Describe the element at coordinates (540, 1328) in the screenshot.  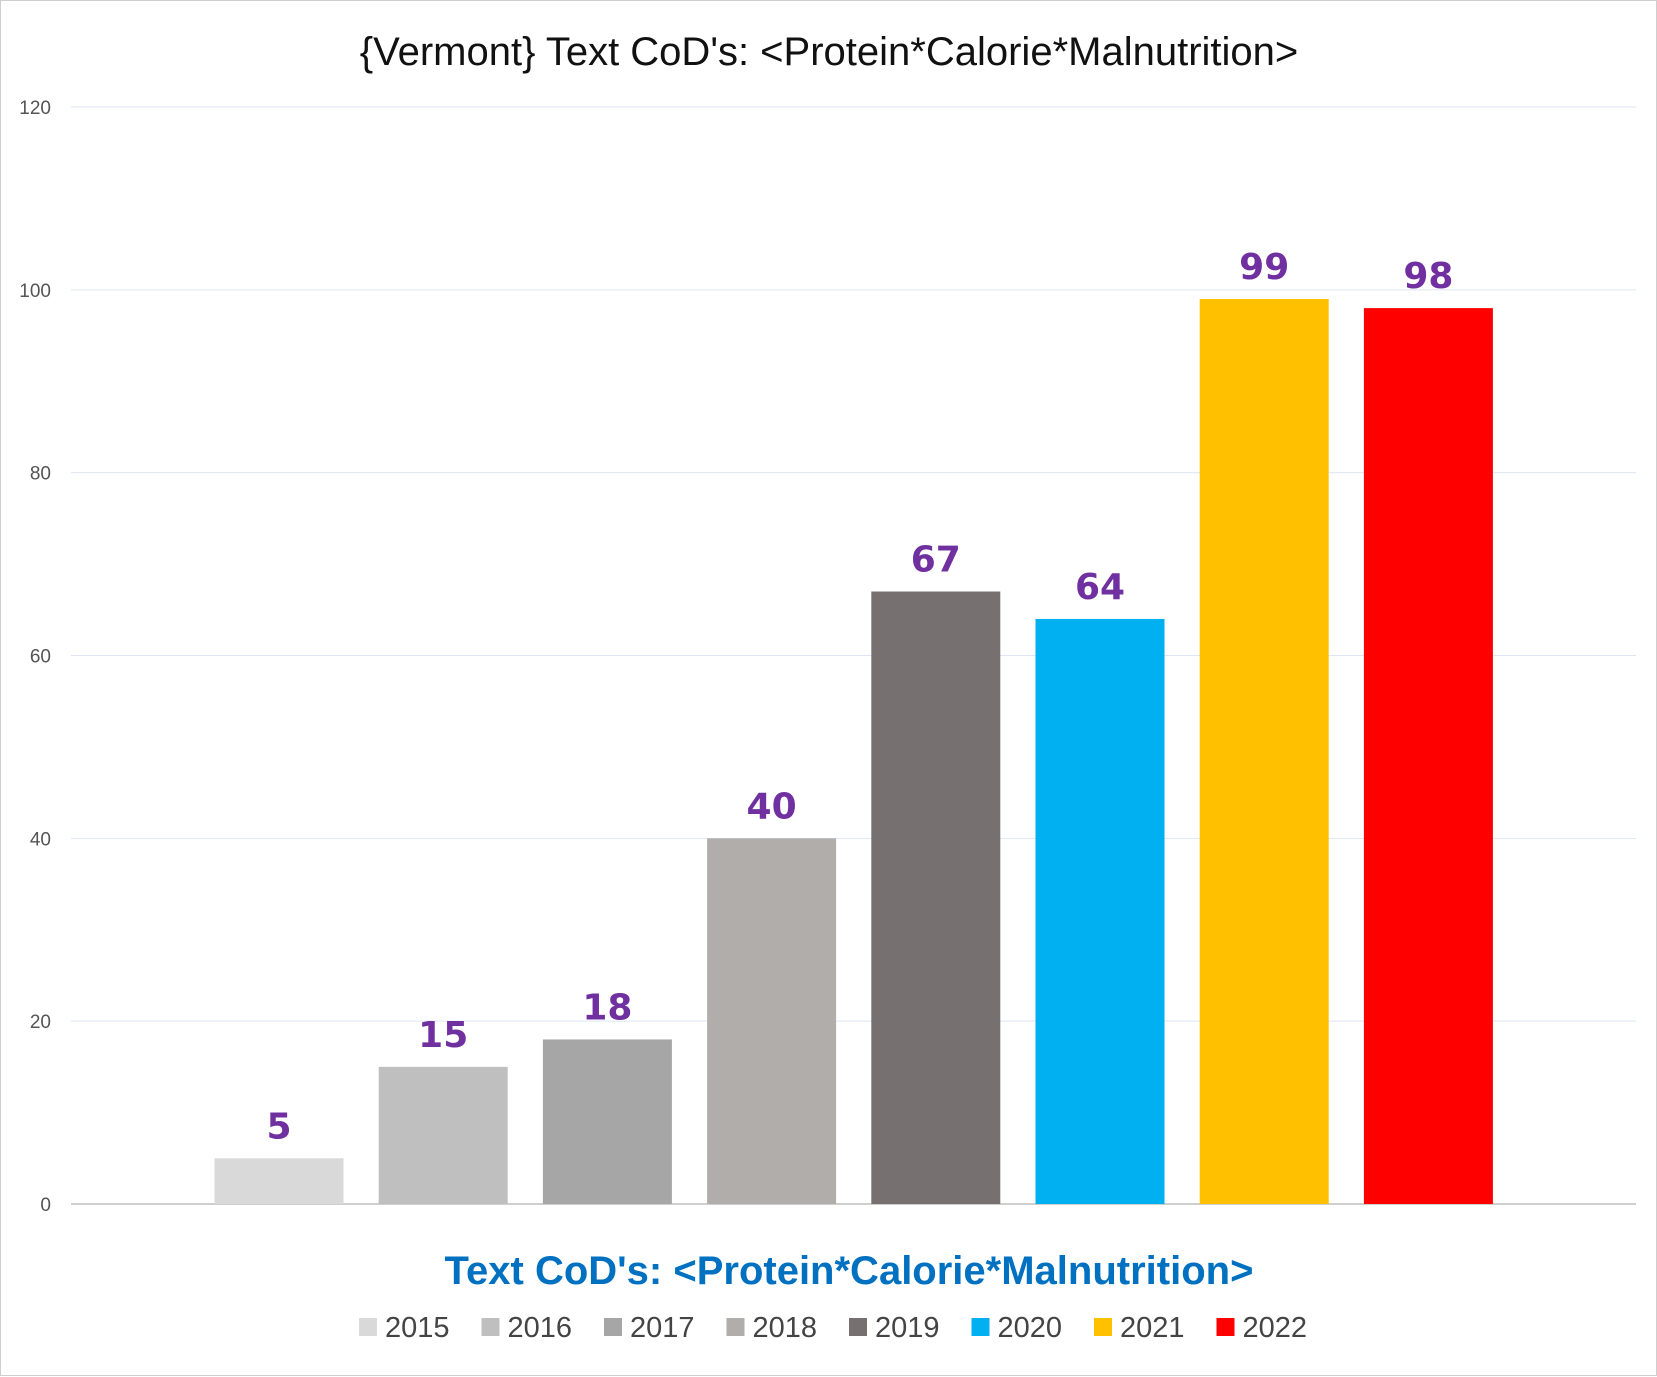
I see `legend-label-2016: 2016` at that location.